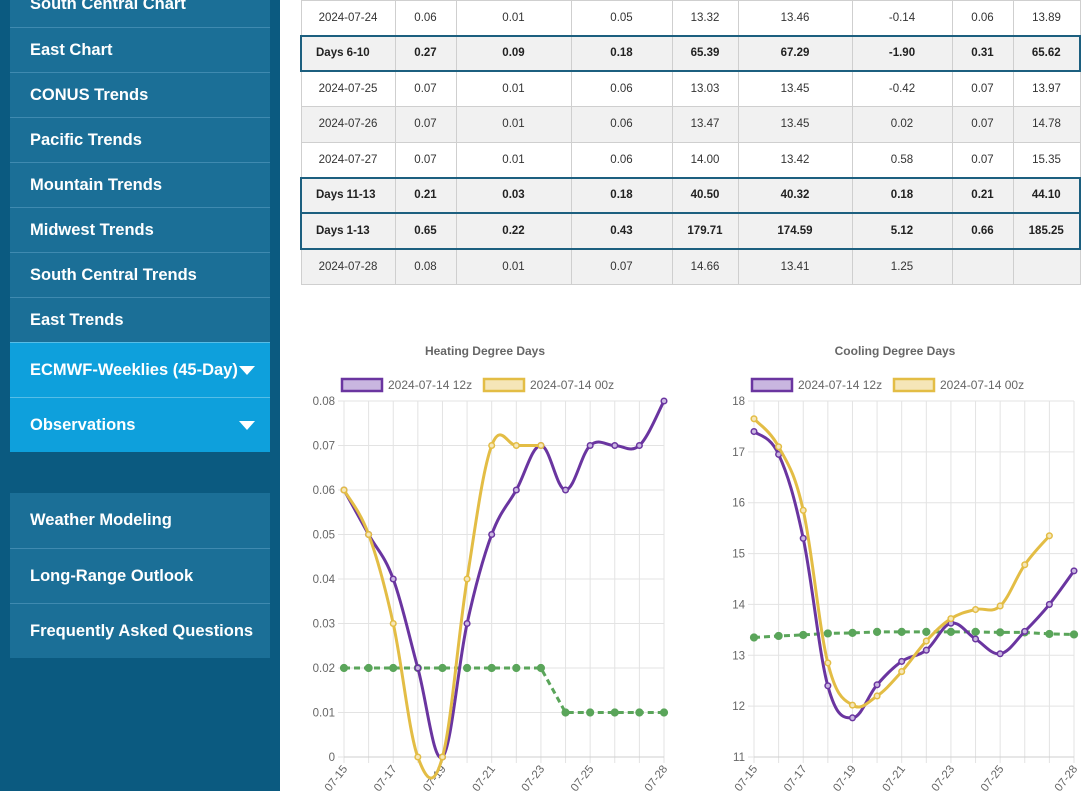  What do you see at coordinates (738, 656) in the screenshot?
I see `y-tick-label: 13` at bounding box center [738, 656].